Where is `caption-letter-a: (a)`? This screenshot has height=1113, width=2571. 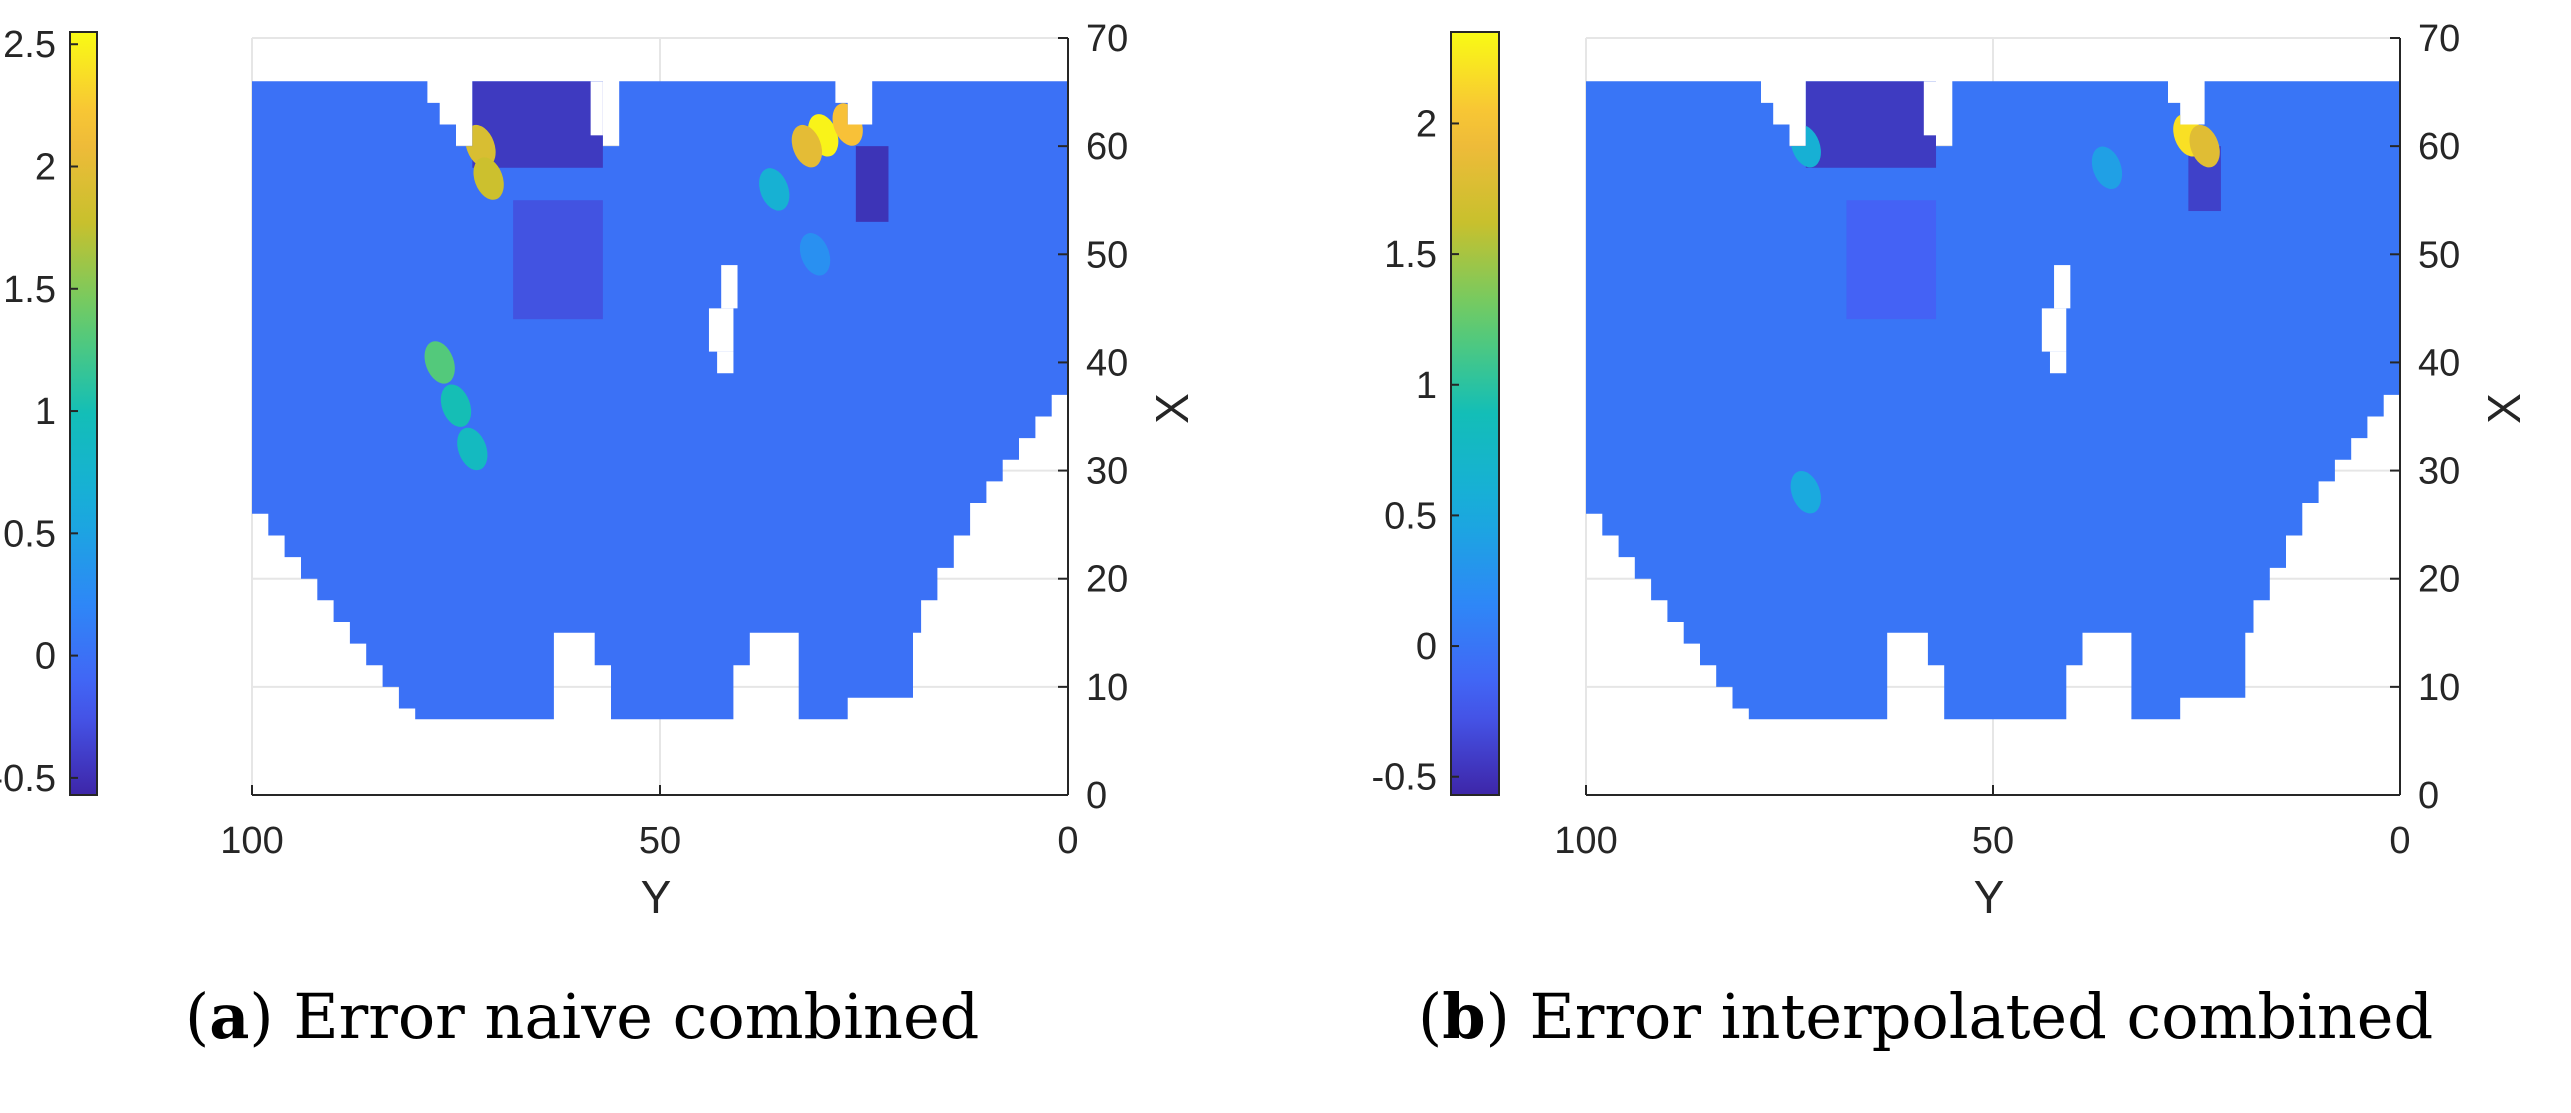 caption-letter-a: (a) is located at coordinates (229, 1016).